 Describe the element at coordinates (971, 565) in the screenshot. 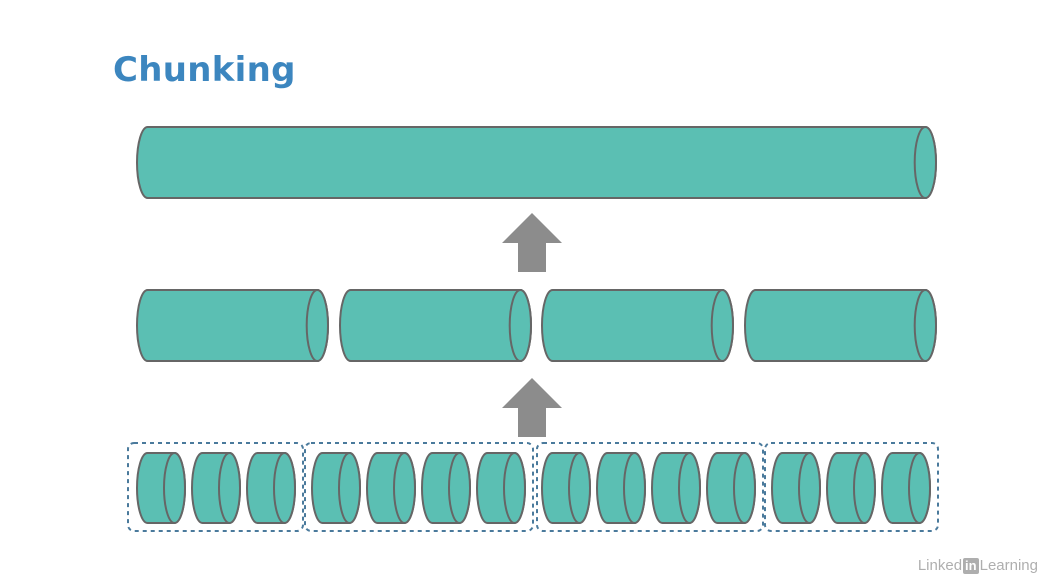

I see `logo-in-box: in` at that location.